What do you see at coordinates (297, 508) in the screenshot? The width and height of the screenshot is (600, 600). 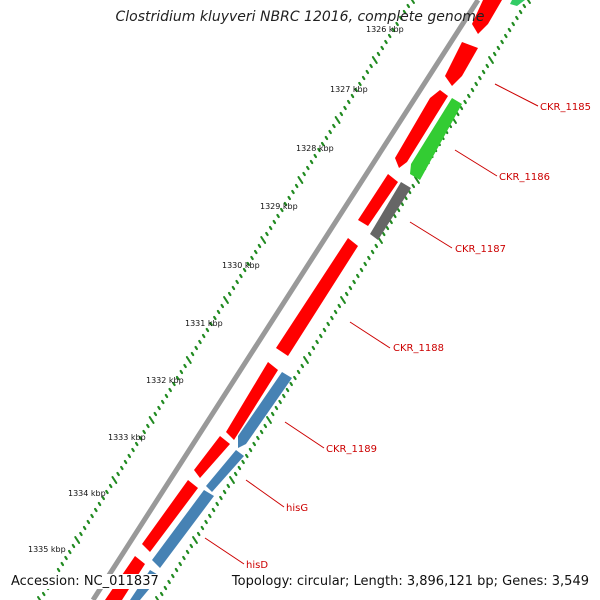 I see `gene-label-hisg: hisG` at bounding box center [297, 508].